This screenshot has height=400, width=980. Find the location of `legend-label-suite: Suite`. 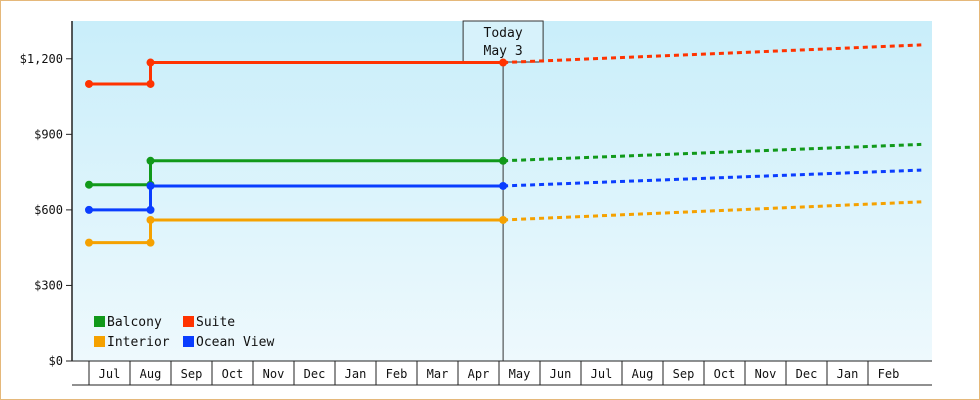

legend-label-suite: Suite is located at coordinates (215, 322).